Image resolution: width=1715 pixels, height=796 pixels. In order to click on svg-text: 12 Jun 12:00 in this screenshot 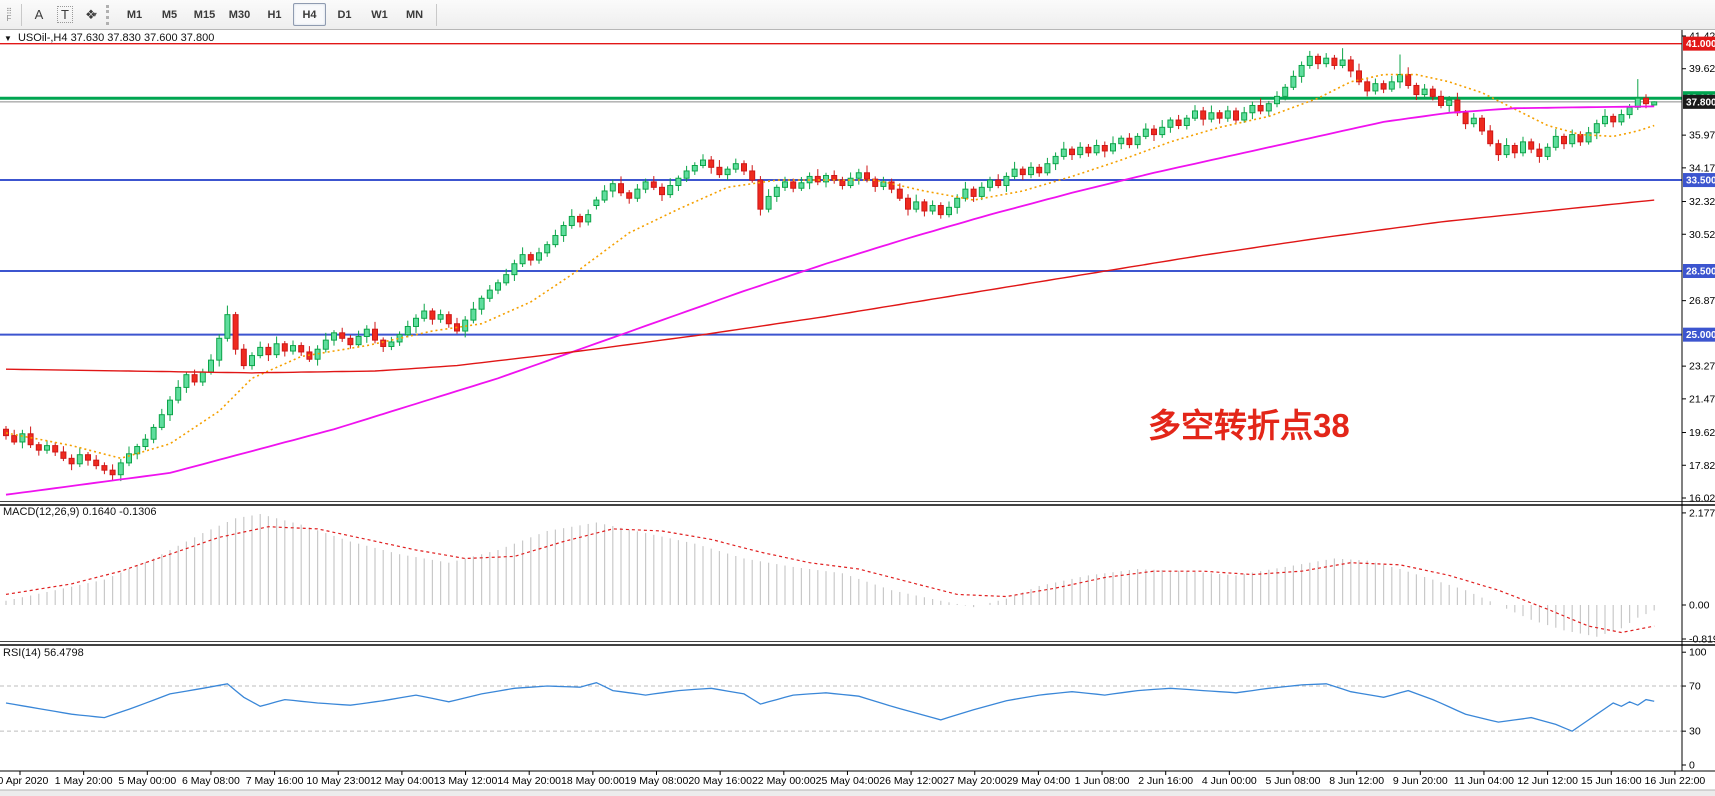, I will do `click(1547, 781)`.